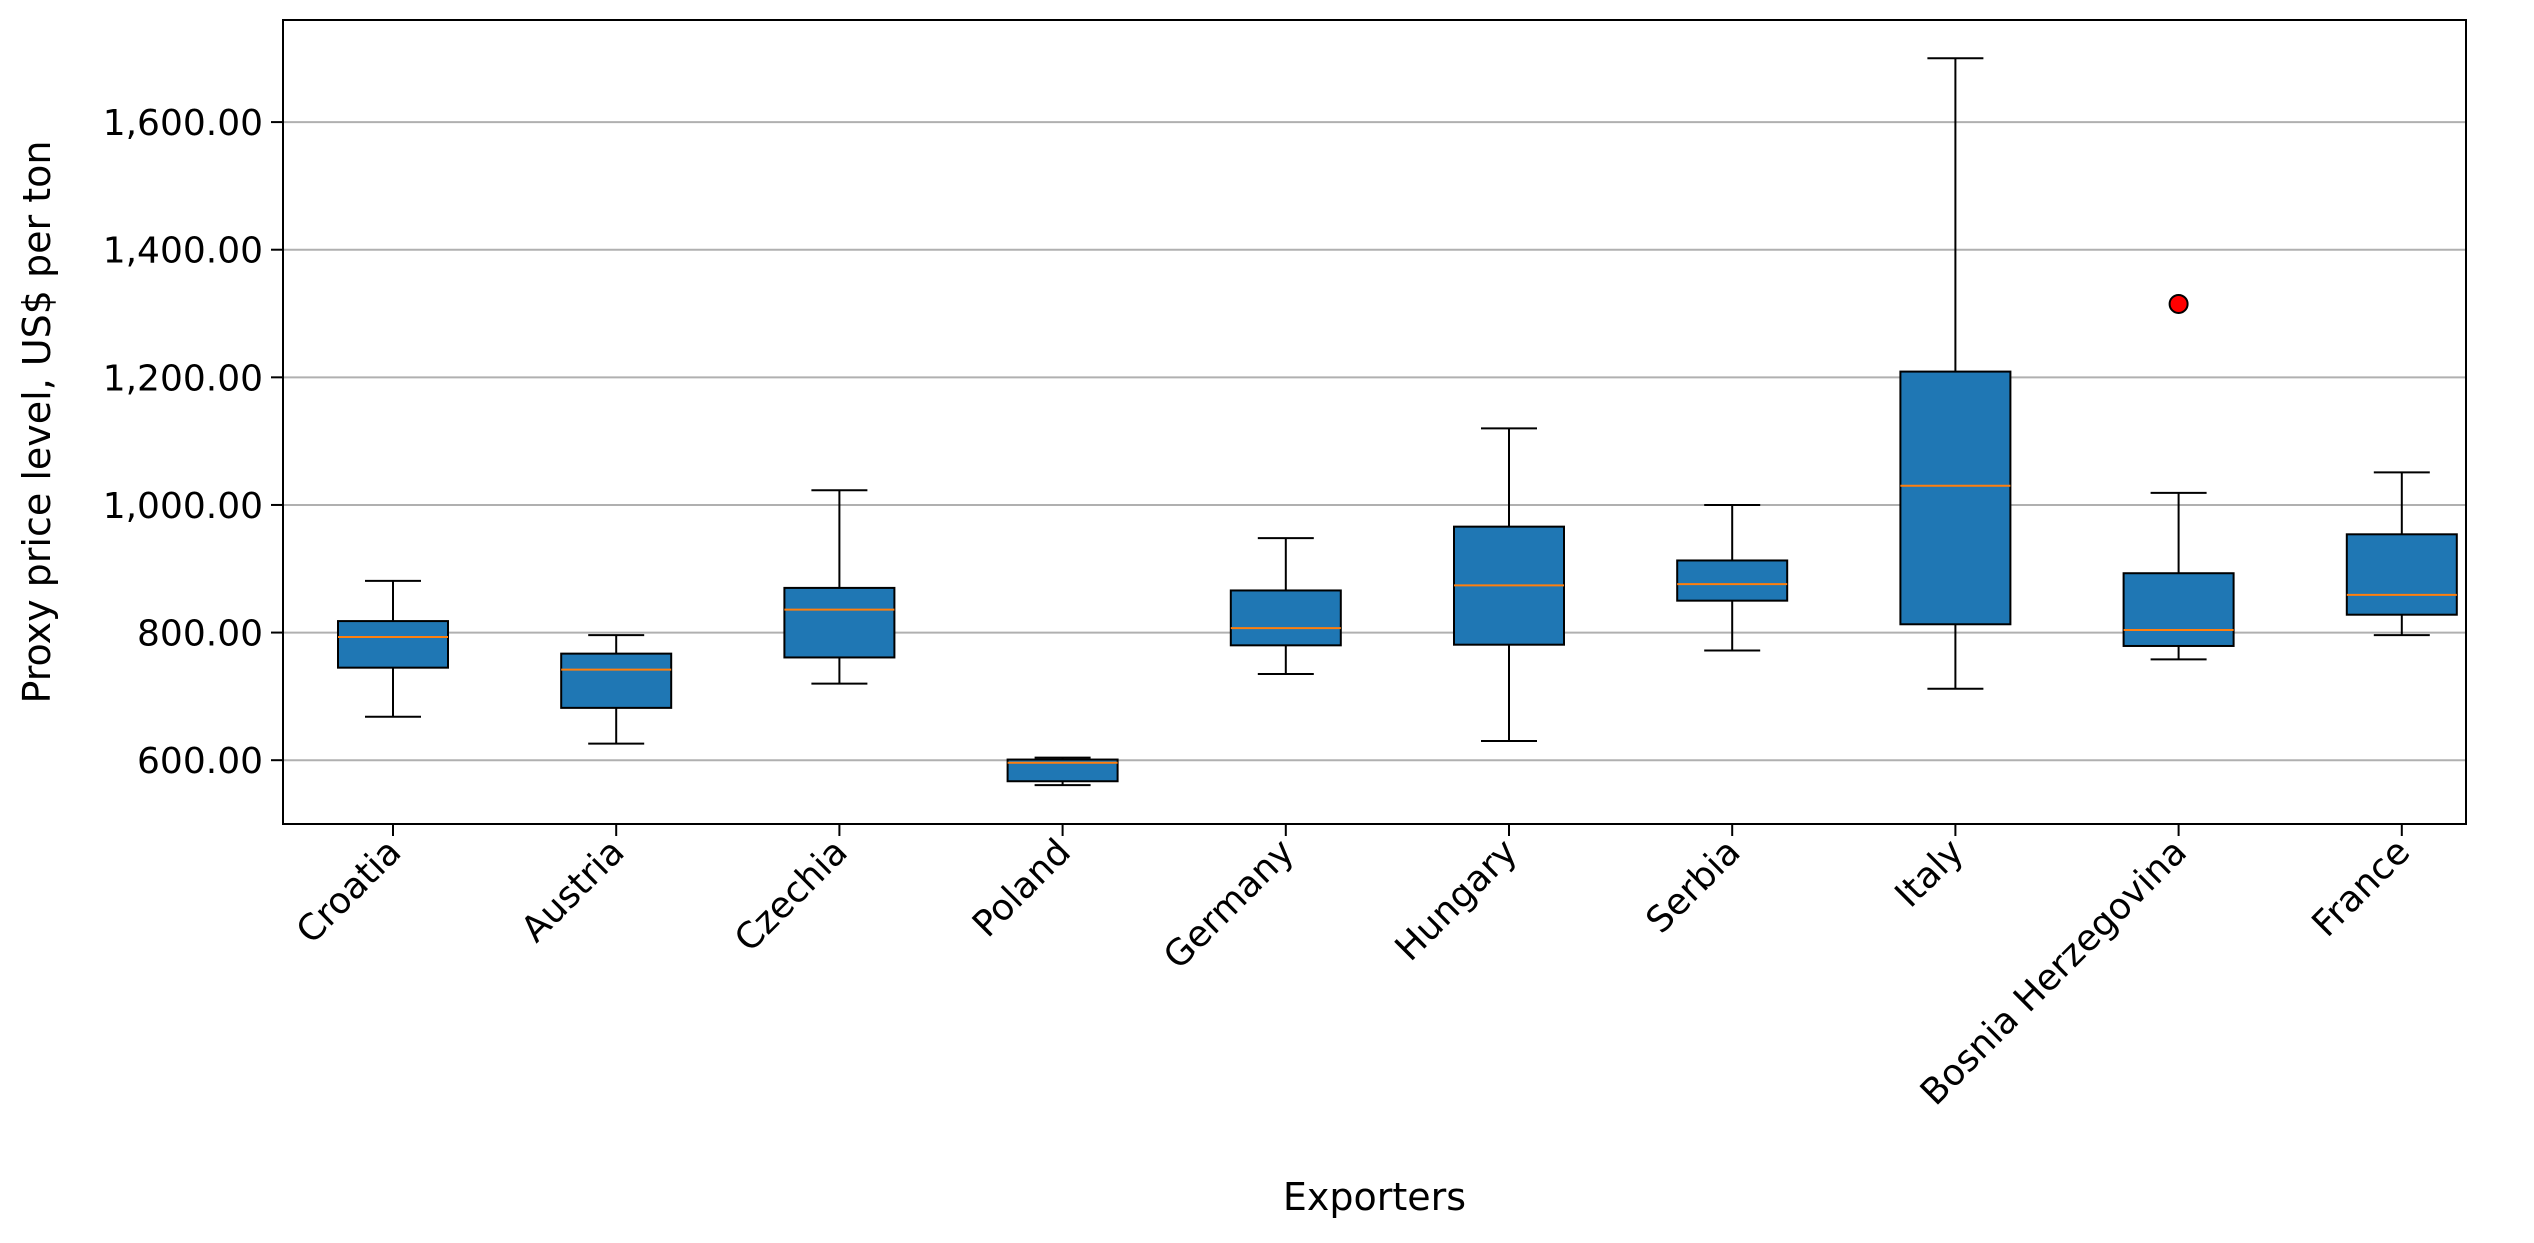  Describe the element at coordinates (183, 123) in the screenshot. I see `y-tick-label: 1,600.00` at that location.